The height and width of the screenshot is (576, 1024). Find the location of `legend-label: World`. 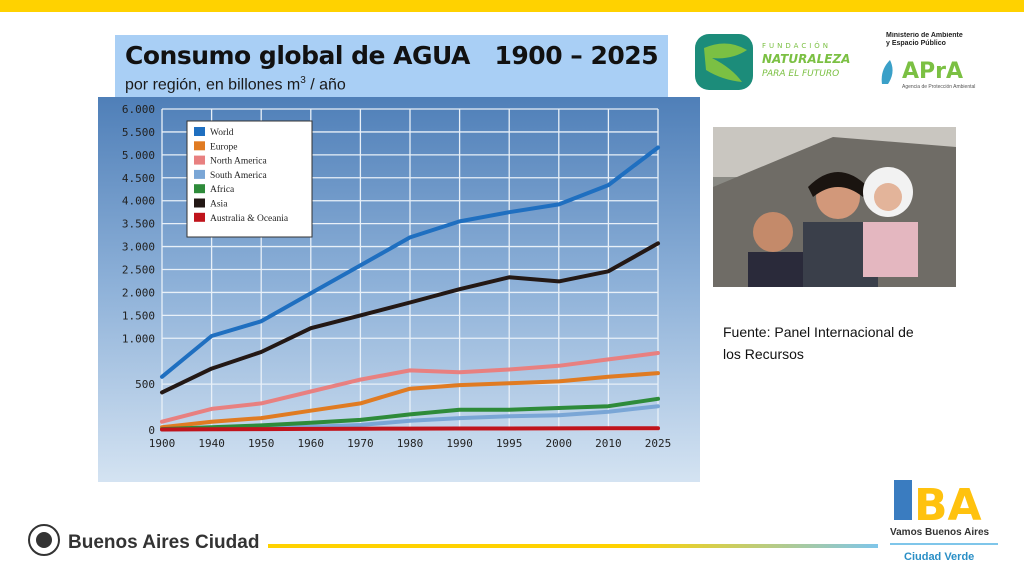

legend-label: World is located at coordinates (222, 133).